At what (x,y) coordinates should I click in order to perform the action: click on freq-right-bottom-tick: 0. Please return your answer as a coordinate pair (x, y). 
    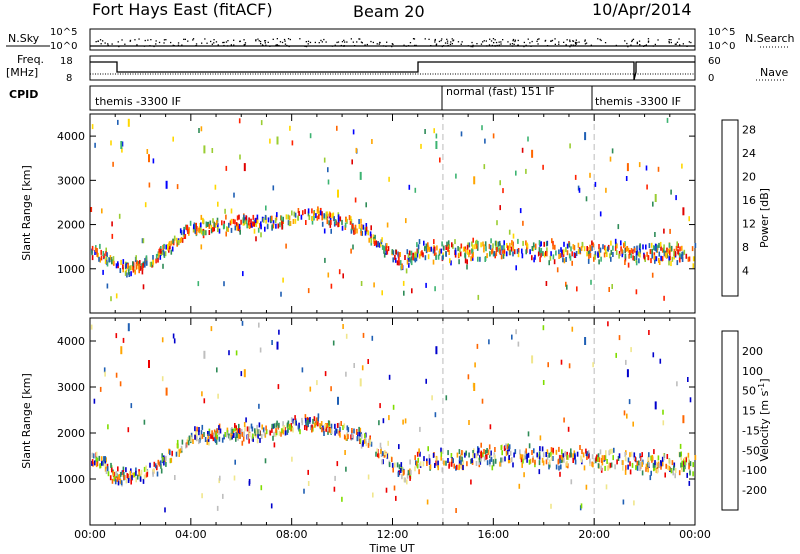
    Looking at the image, I should click on (711, 78).